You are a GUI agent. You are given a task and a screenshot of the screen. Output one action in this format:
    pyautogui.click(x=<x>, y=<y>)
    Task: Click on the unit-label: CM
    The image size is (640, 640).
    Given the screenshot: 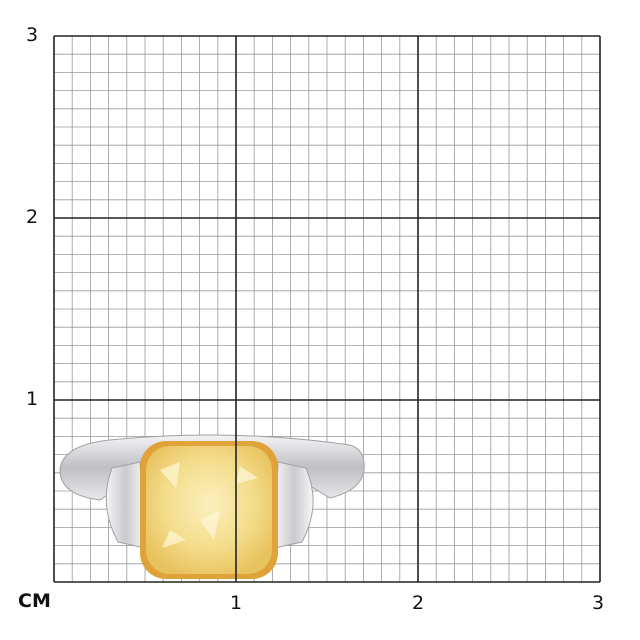 What is the action you would take?
    pyautogui.click(x=34, y=601)
    